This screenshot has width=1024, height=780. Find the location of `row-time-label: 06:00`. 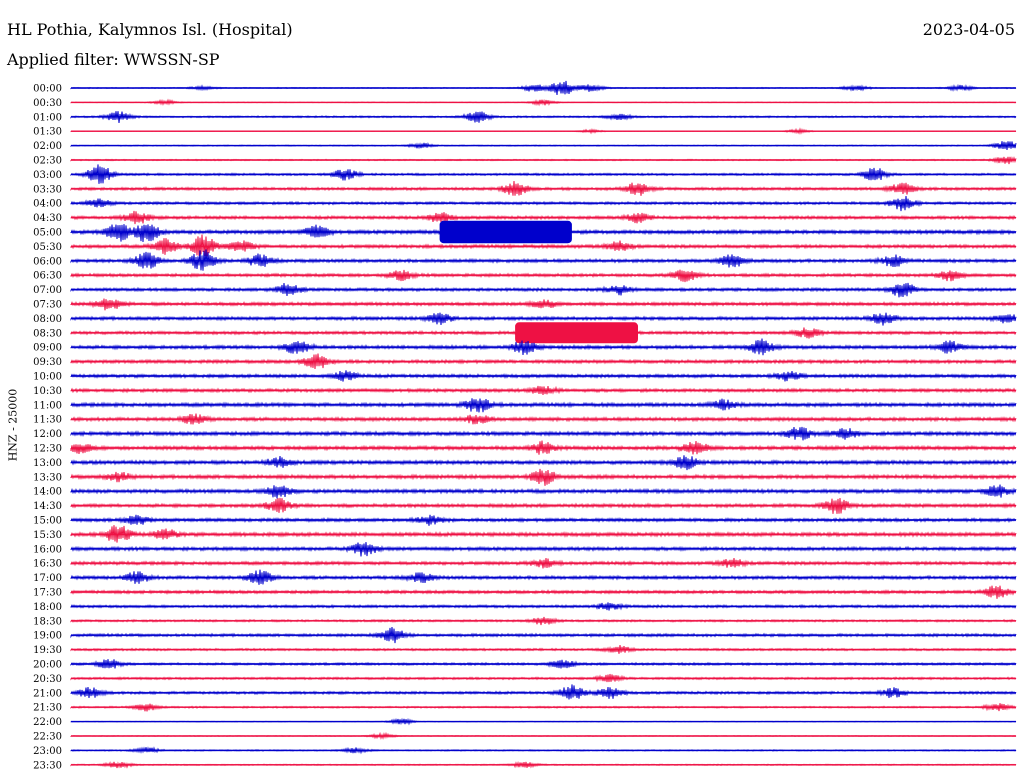

row-time-label: 06:00 is located at coordinates (47, 261).